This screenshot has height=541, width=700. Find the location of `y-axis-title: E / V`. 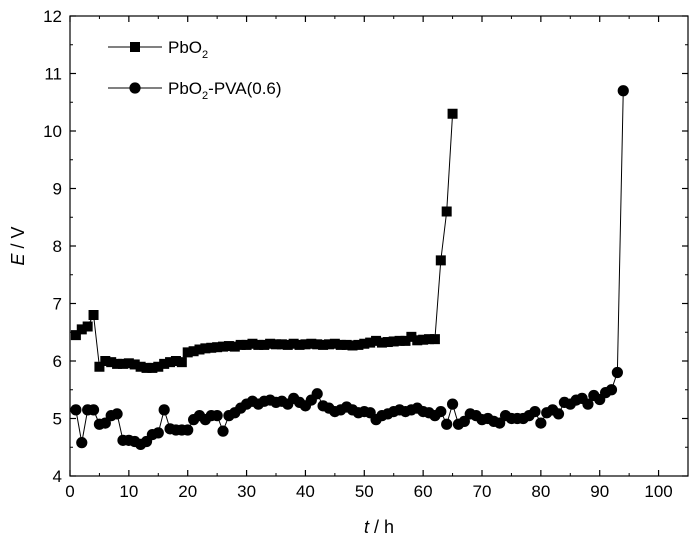

y-axis-title: E / V is located at coordinates (18, 245).